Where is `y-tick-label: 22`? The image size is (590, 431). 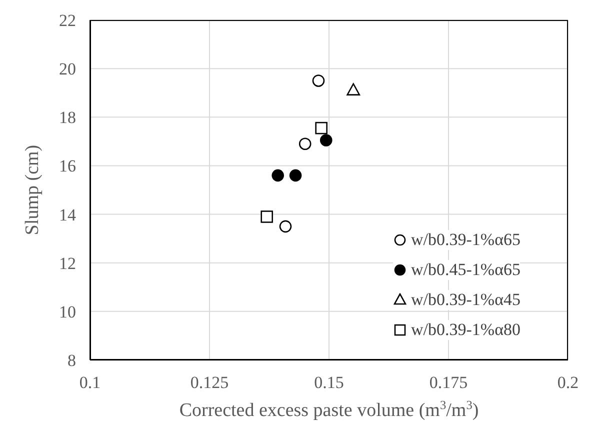
y-tick-label: 22 is located at coordinates (67, 20).